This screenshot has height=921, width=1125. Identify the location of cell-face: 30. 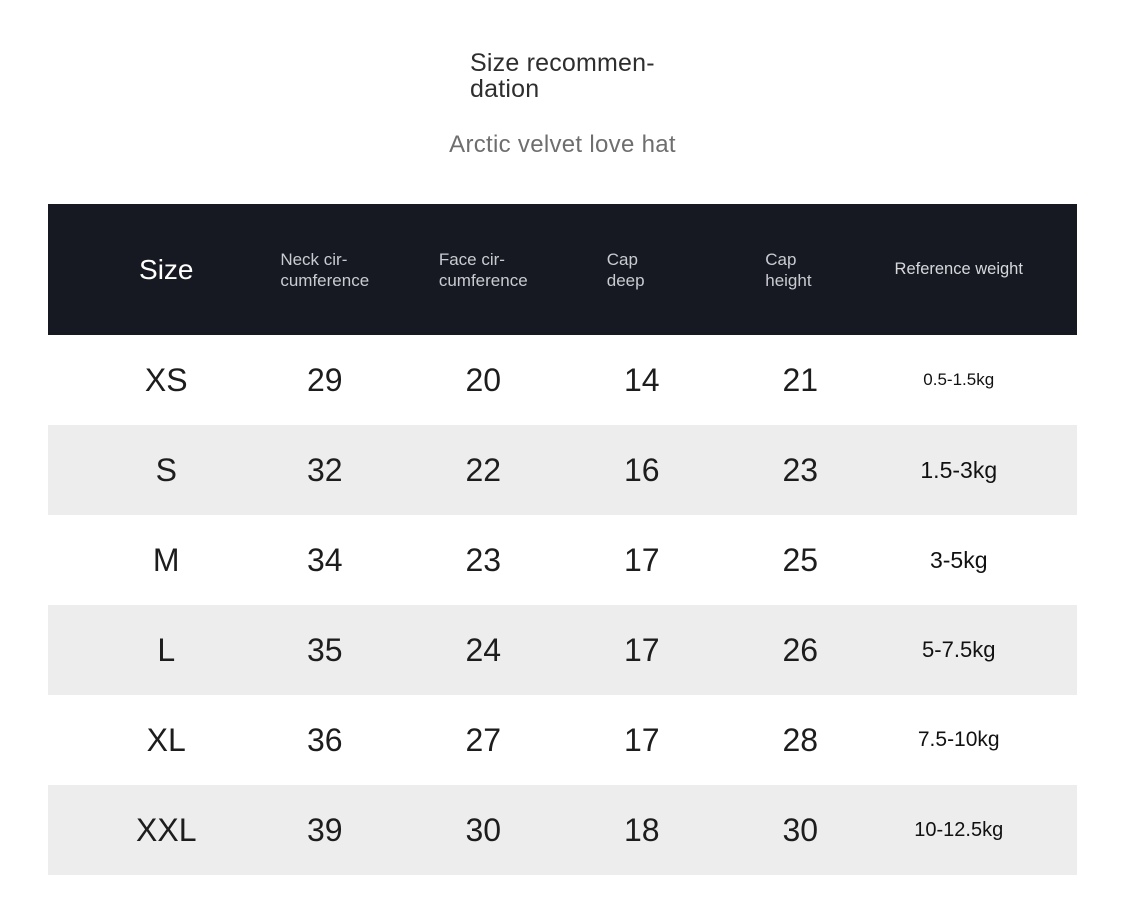
(483, 829).